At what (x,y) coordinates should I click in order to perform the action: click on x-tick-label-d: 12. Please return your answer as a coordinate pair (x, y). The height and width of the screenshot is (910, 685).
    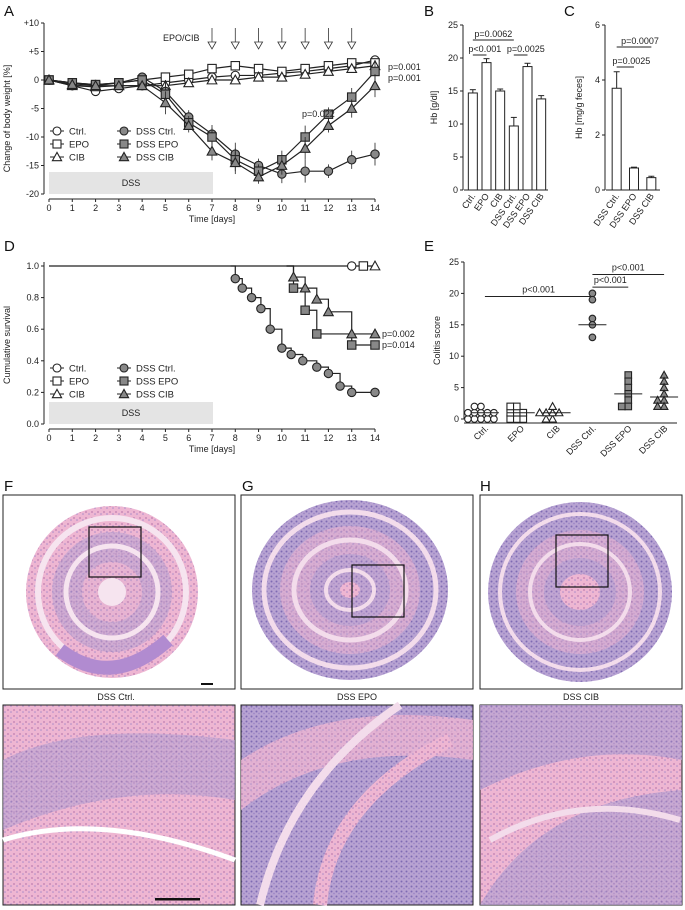
    Looking at the image, I should click on (328, 438).